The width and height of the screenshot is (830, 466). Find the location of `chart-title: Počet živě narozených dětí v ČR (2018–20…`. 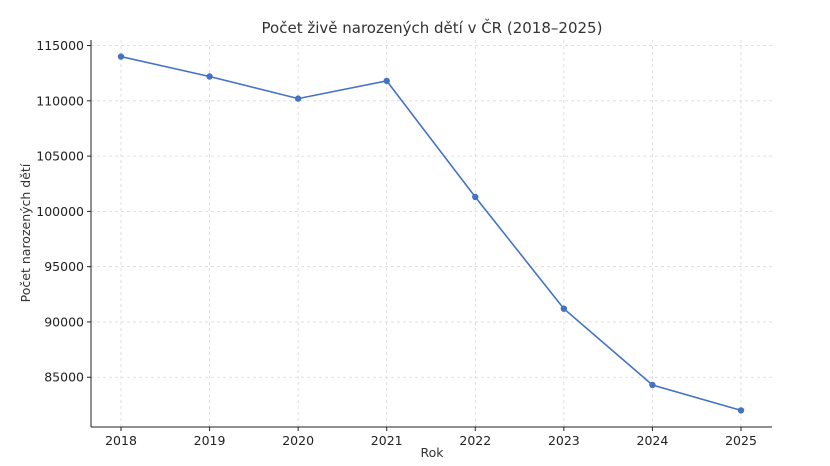

chart-title: Počet živě narozených dětí v ČR (2018–20… is located at coordinates (432, 27).